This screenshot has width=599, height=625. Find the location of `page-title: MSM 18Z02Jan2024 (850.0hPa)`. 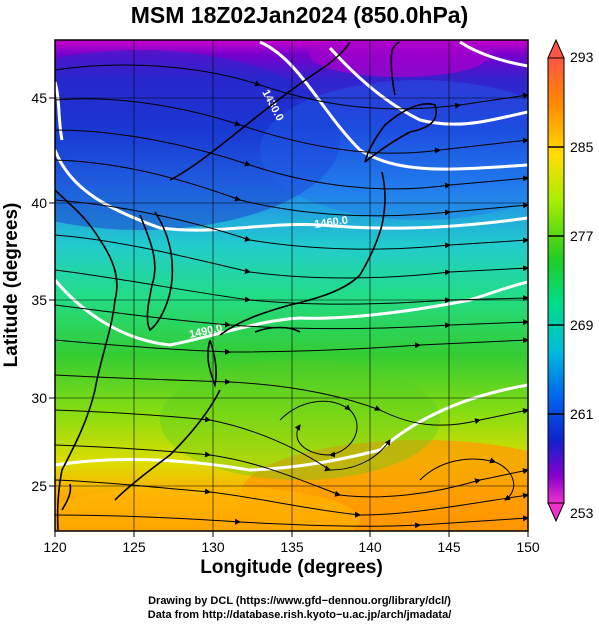

page-title: MSM 18Z02Jan2024 (850.0hPa) is located at coordinates (299, 15).